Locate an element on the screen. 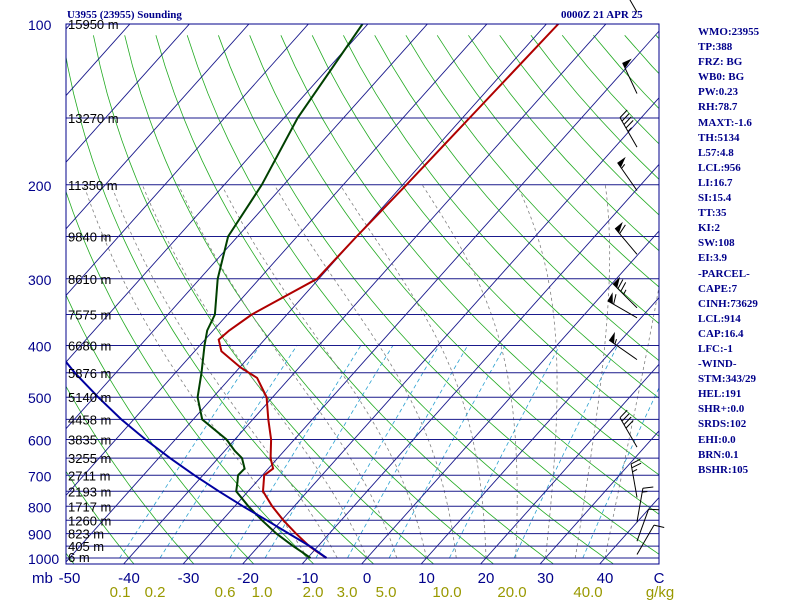 Image resolution: width=800 pixels, height=600 pixels. temperature-tick-label: -10 is located at coordinates (308, 578).